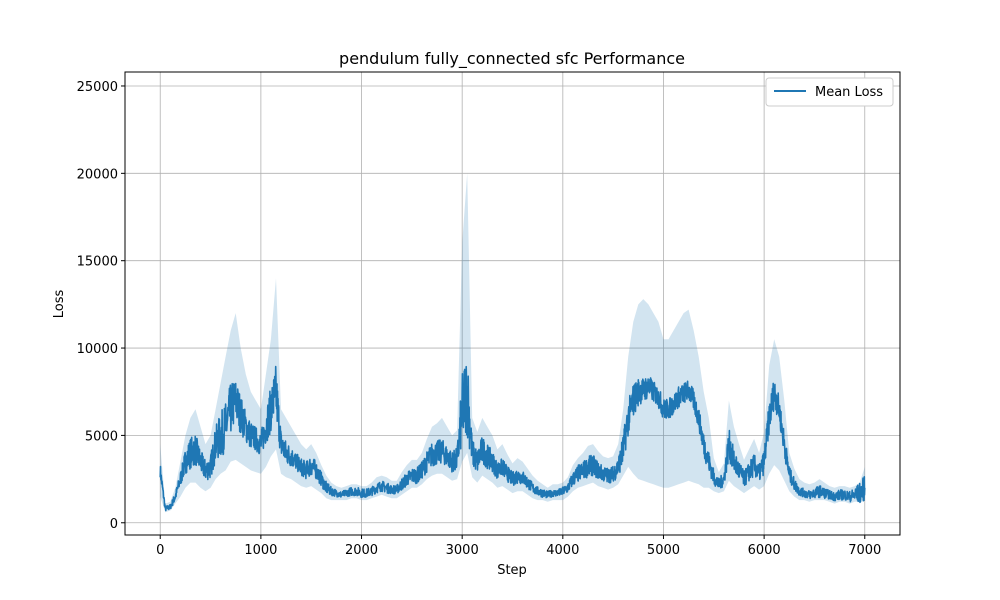 The height and width of the screenshot is (600, 1000). Describe the element at coordinates (260, 550) in the screenshot. I see `x-tick-label: 1000` at that location.